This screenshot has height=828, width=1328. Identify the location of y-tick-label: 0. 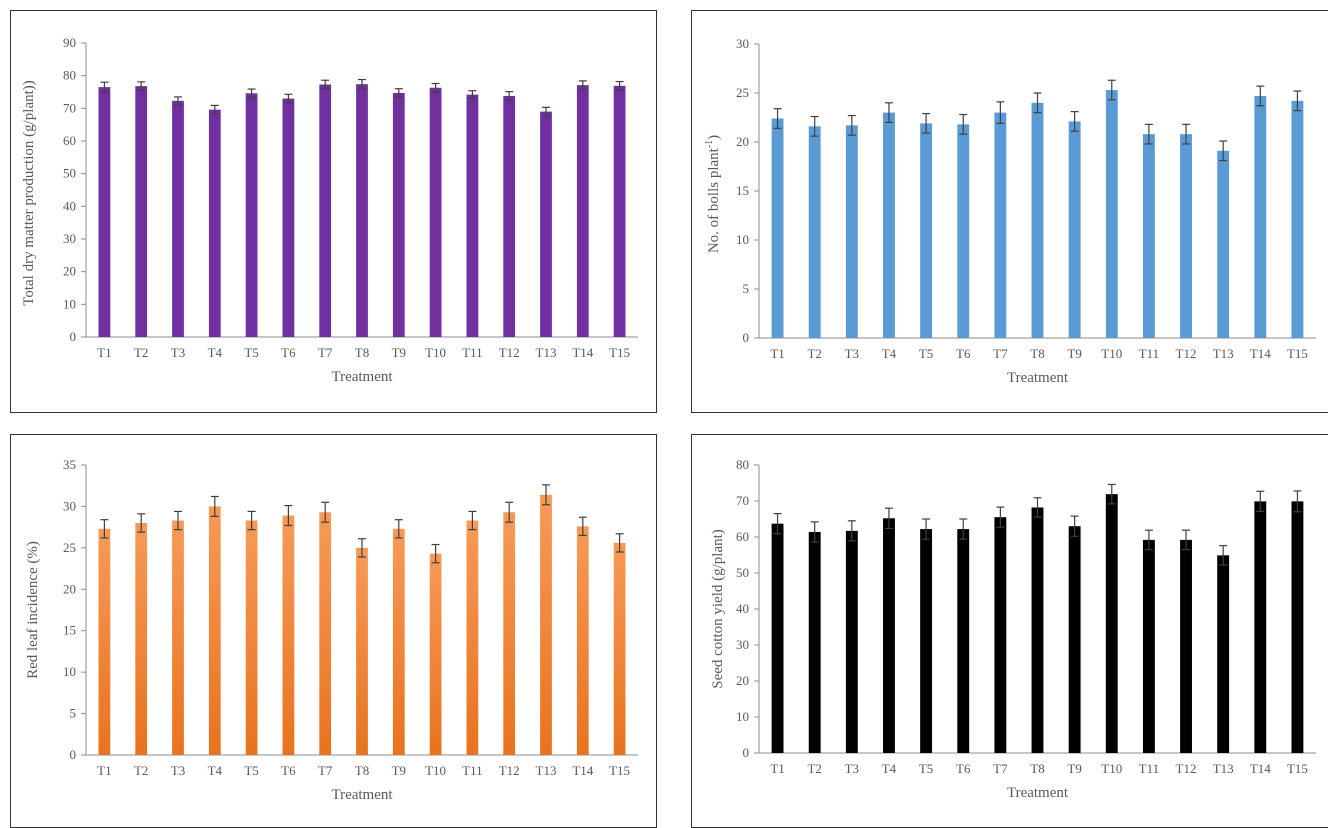
(746, 752).